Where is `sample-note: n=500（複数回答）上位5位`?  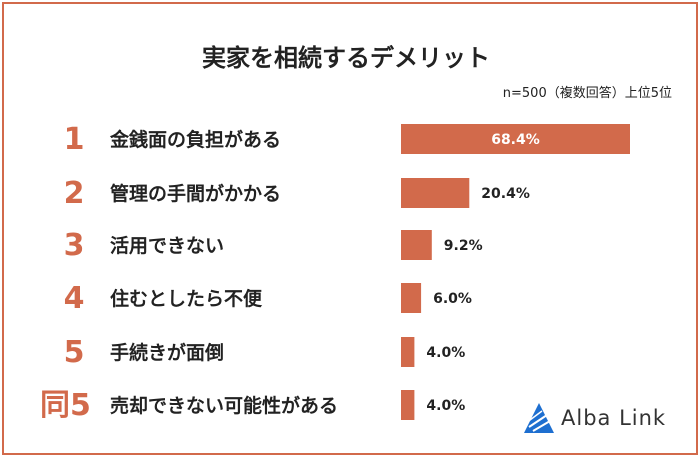
sample-note: n=500（複数回答）上位5位 is located at coordinates (587, 93).